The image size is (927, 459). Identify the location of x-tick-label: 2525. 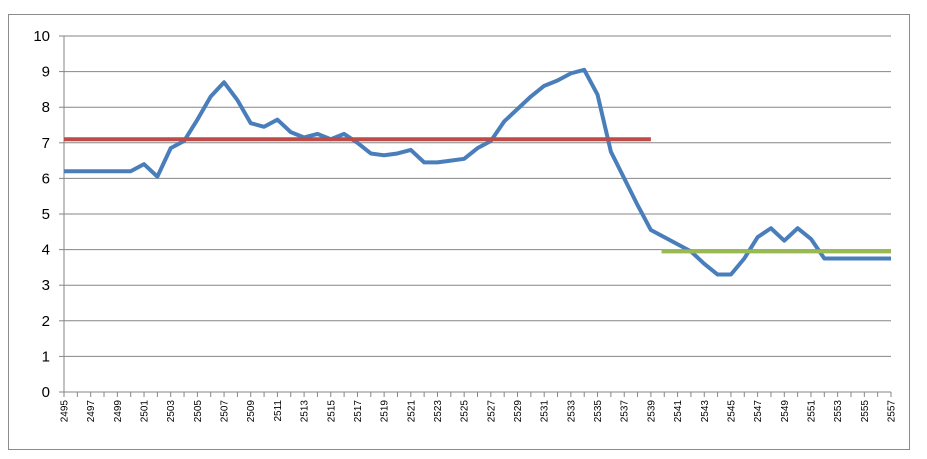
(465, 411).